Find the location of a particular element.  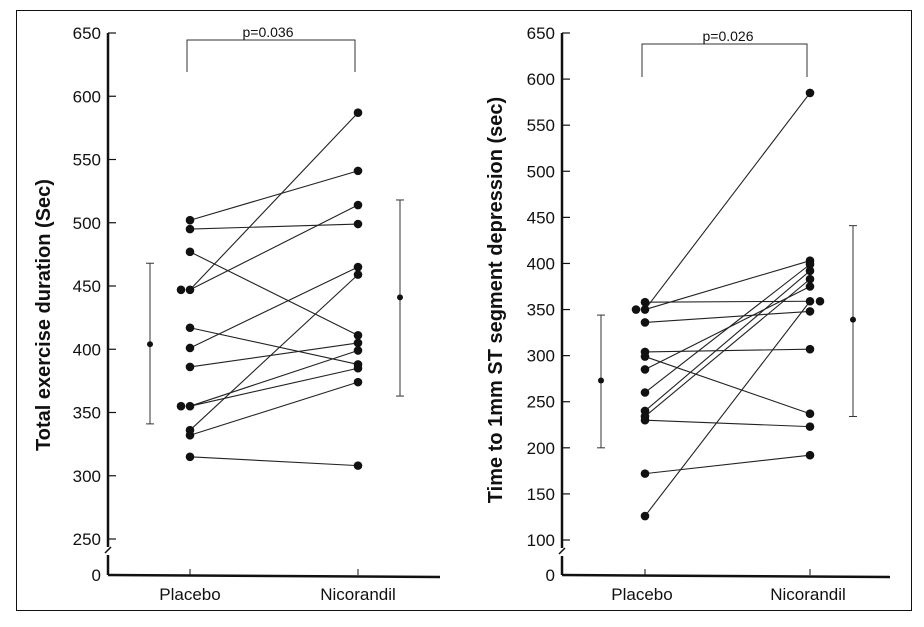

y-tick-label: 300 is located at coordinates (541, 356).